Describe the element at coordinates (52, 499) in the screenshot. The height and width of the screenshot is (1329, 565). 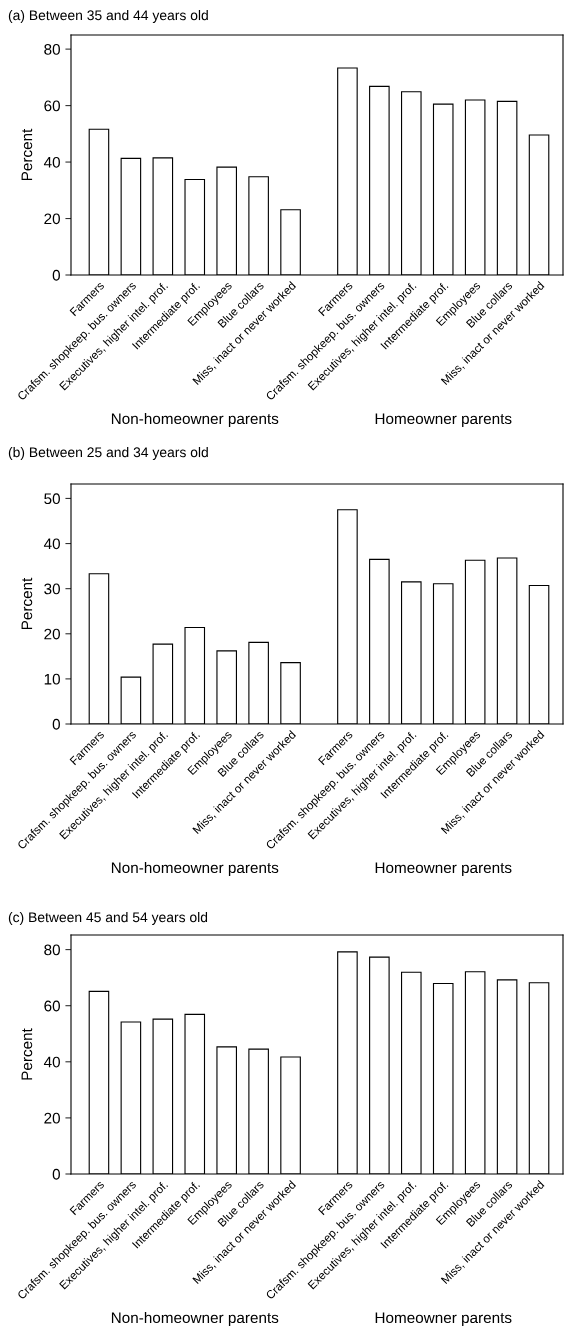
I see `y-tick-label: 50` at that location.